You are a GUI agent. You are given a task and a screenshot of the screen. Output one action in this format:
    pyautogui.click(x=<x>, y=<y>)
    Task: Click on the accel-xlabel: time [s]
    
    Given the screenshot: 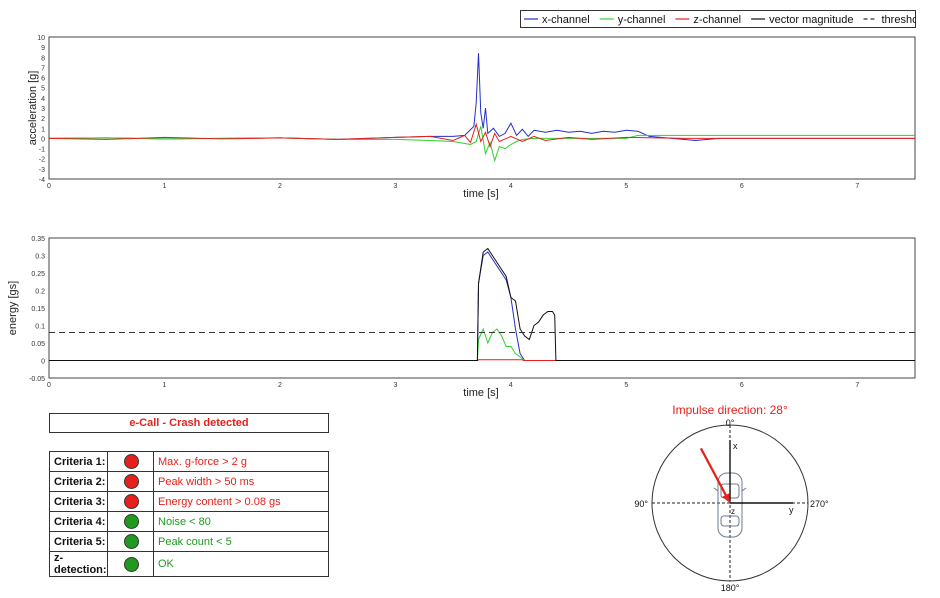 What is the action you would take?
    pyautogui.click(x=480, y=194)
    